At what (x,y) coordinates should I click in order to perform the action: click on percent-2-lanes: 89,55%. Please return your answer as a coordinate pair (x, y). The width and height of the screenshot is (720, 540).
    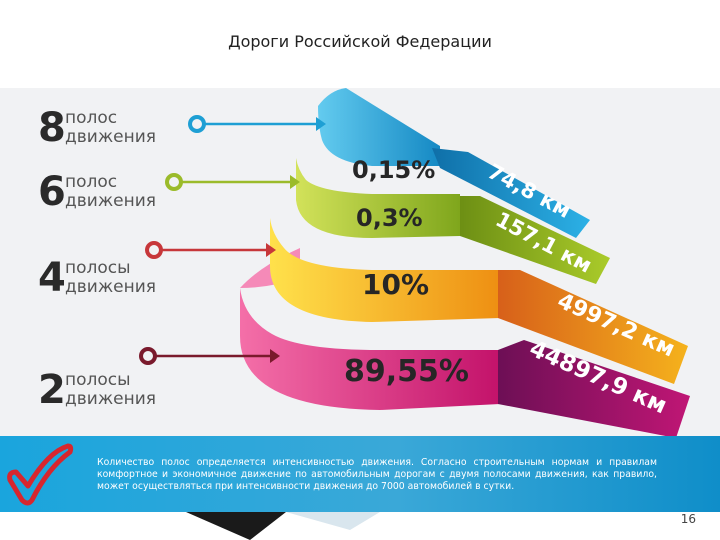
    Looking at the image, I should click on (406, 371).